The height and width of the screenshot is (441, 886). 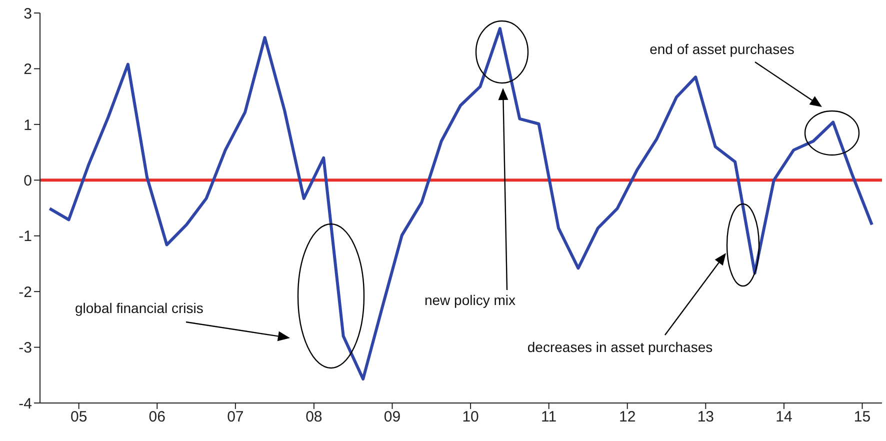 What do you see at coordinates (28, 69) in the screenshot?
I see `y-tick-label: 2` at bounding box center [28, 69].